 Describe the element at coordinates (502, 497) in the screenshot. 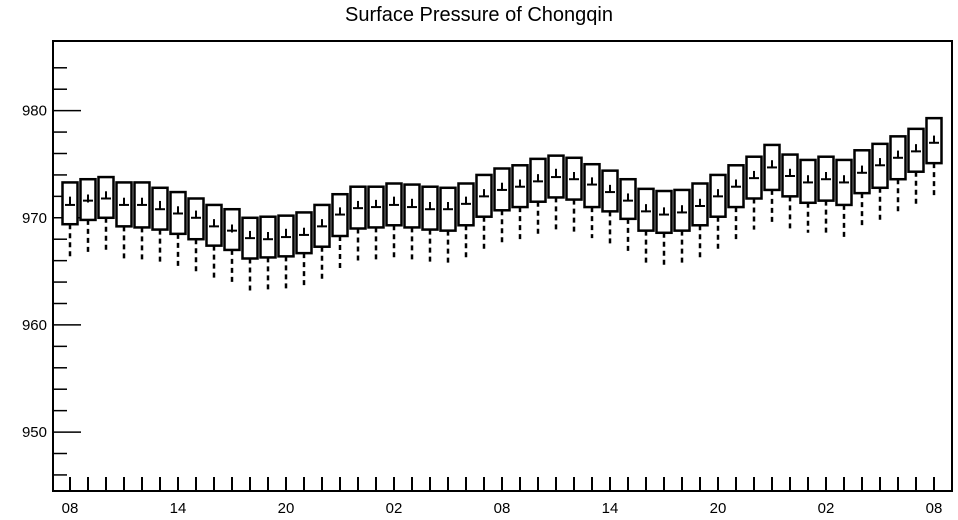

I see `x-axis: 08 14 20 02 08 14 20 02 08` at that location.